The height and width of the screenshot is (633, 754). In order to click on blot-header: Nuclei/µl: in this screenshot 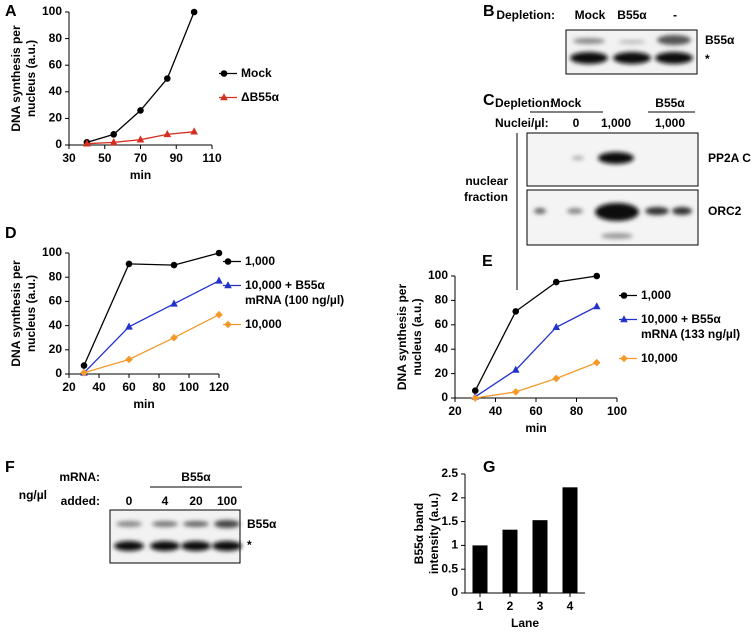, I will do `click(522, 123)`.